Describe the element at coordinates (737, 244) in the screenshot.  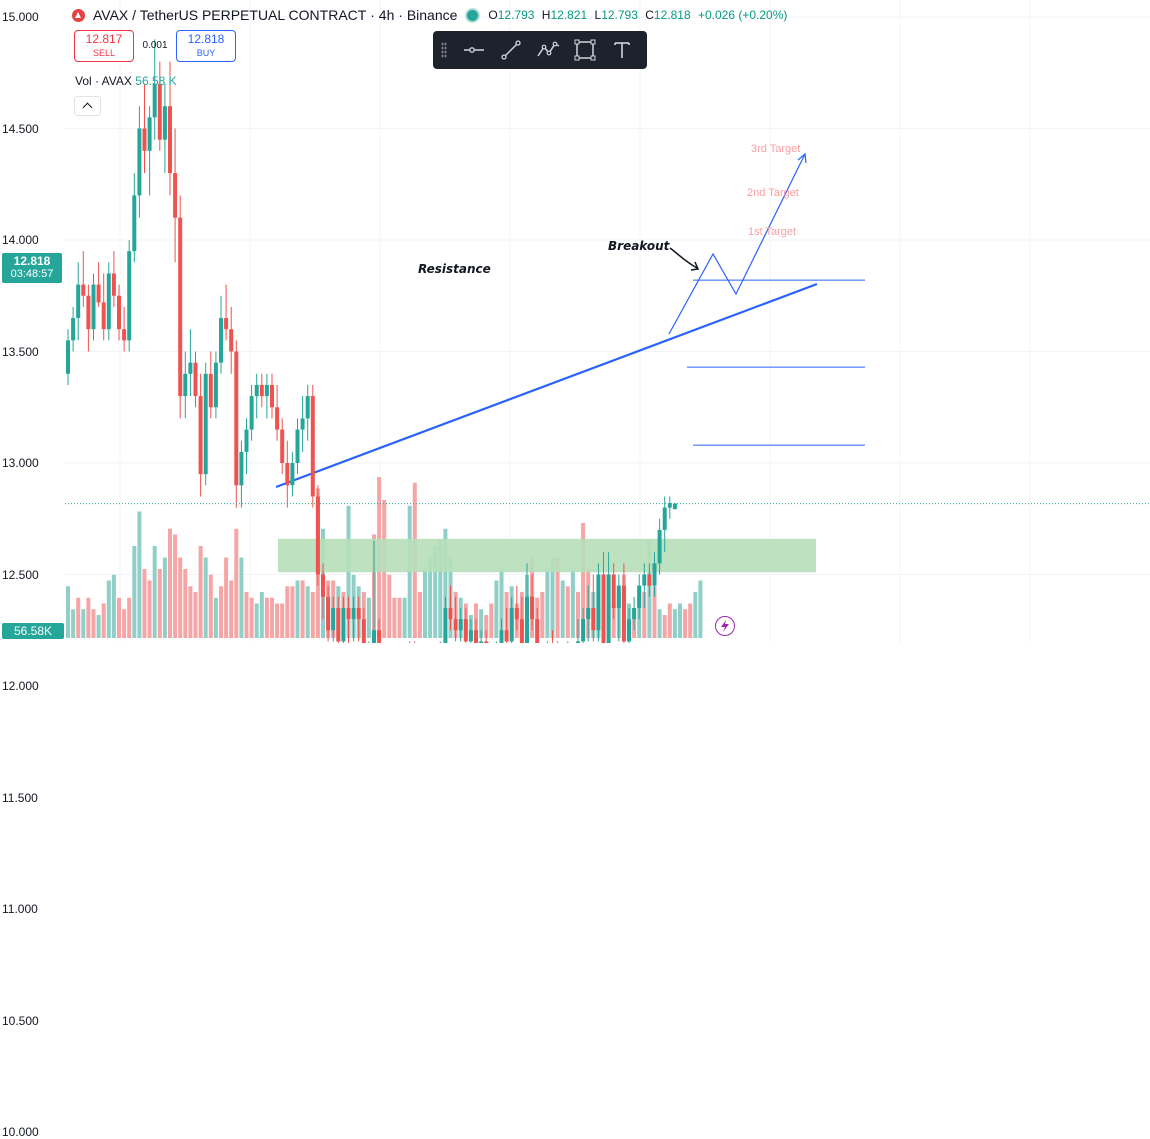
I see `projection-path` at that location.